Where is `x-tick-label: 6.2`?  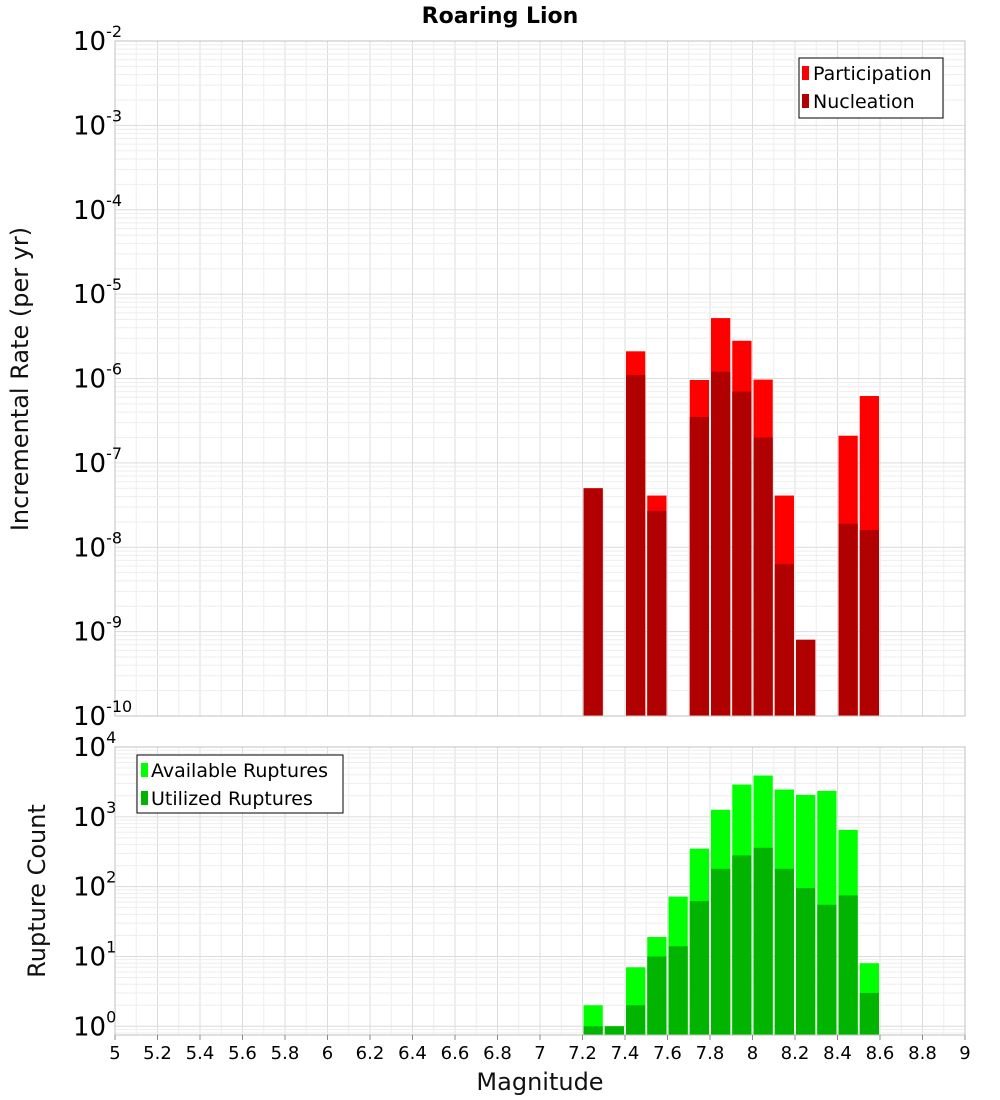
x-tick-label: 6.2 is located at coordinates (370, 1053).